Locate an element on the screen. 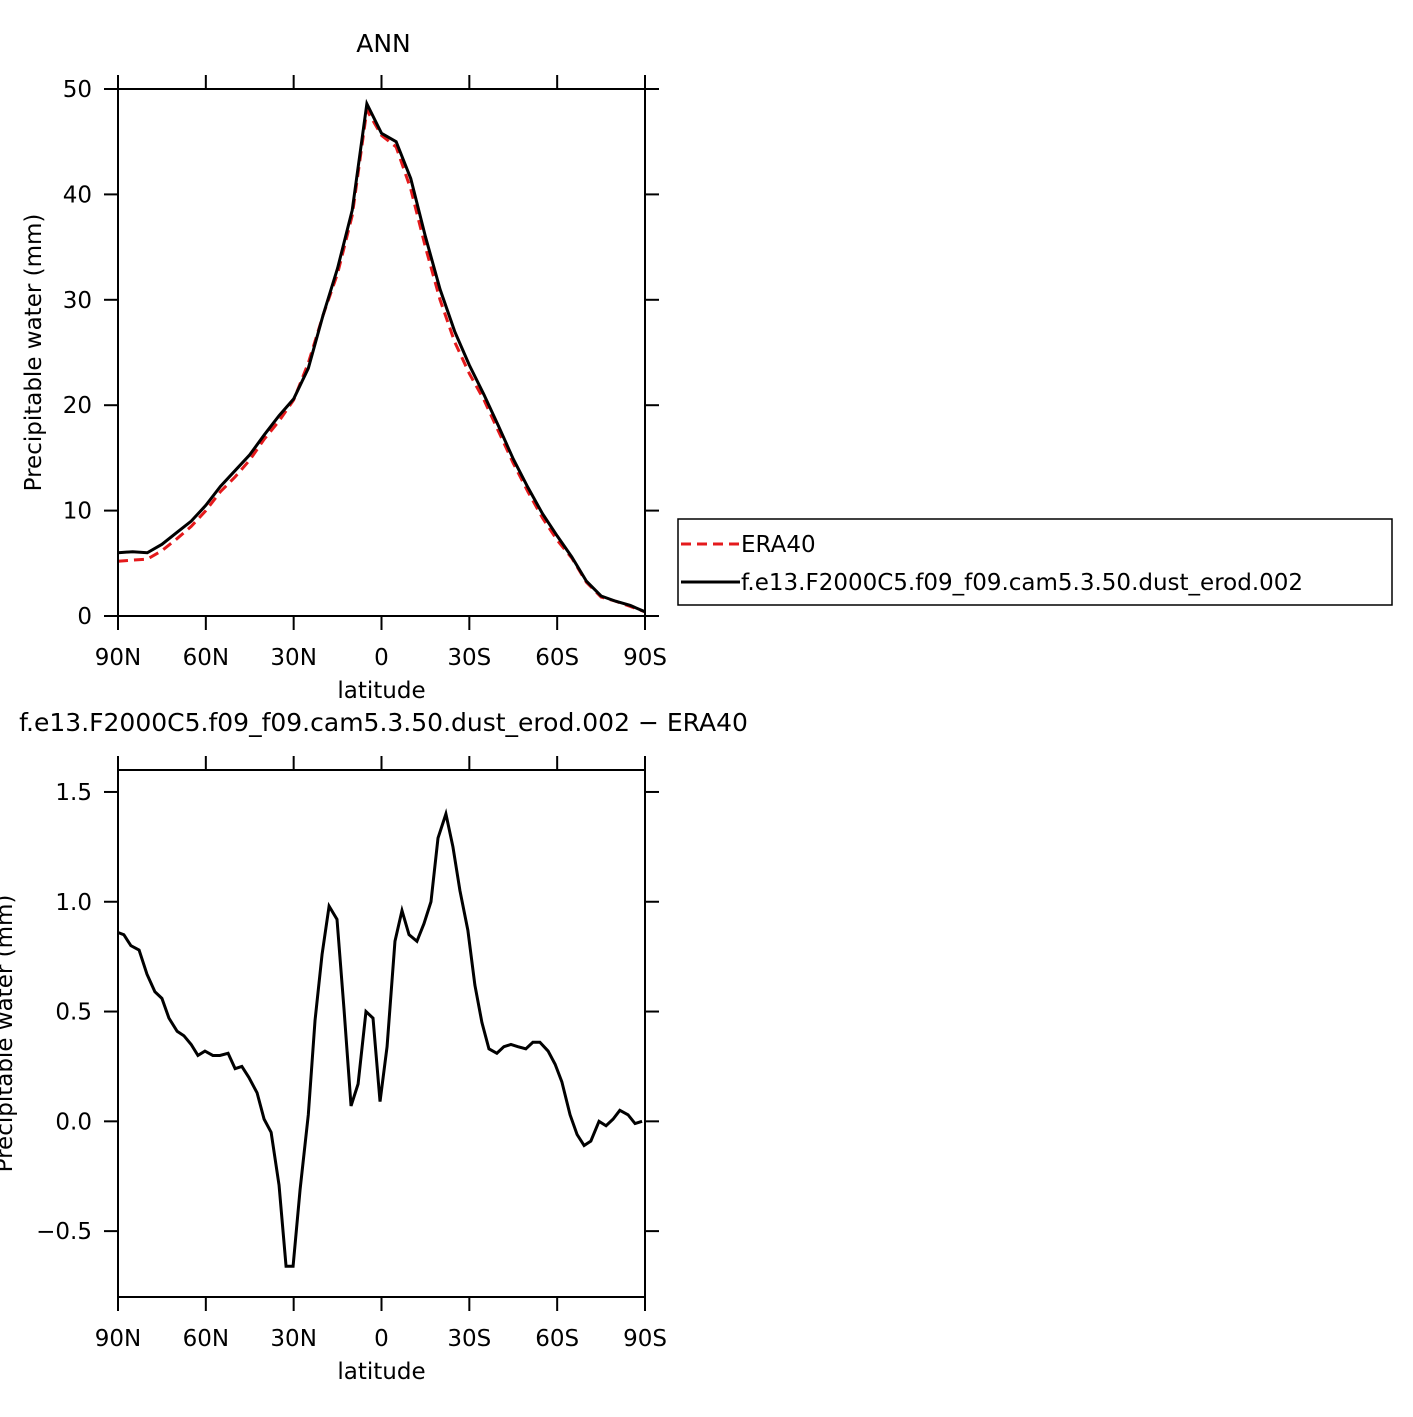  y-tick-label: 0.0 is located at coordinates (73, 1122).